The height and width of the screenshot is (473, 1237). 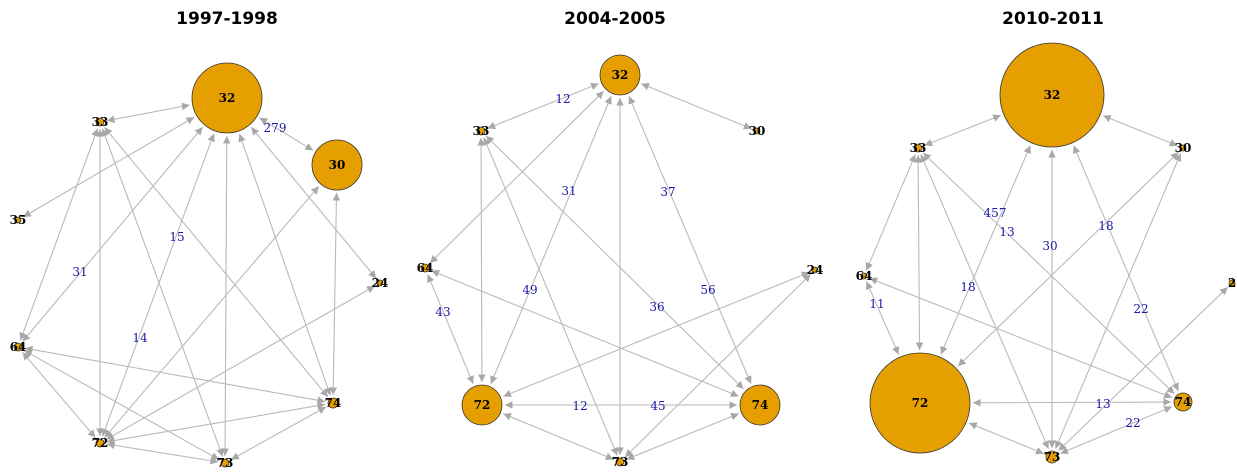 What do you see at coordinates (275, 128) in the screenshot?
I see `edge-label: 279` at bounding box center [275, 128].